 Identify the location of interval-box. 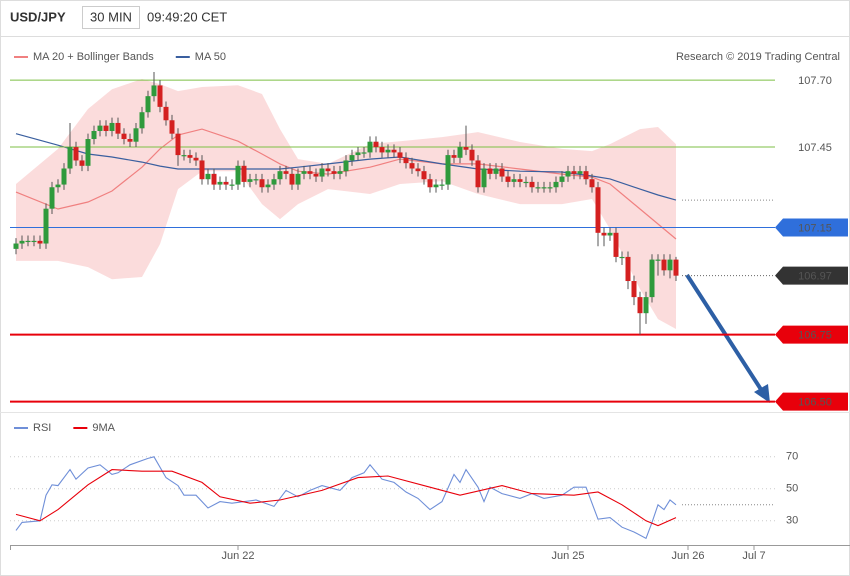
(111, 17).